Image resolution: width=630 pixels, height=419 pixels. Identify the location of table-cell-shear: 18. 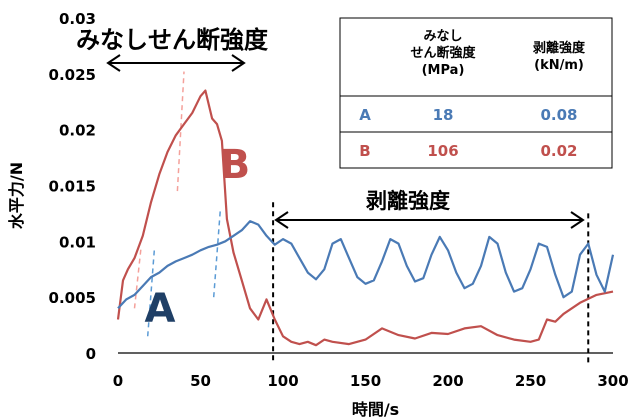
(443, 115).